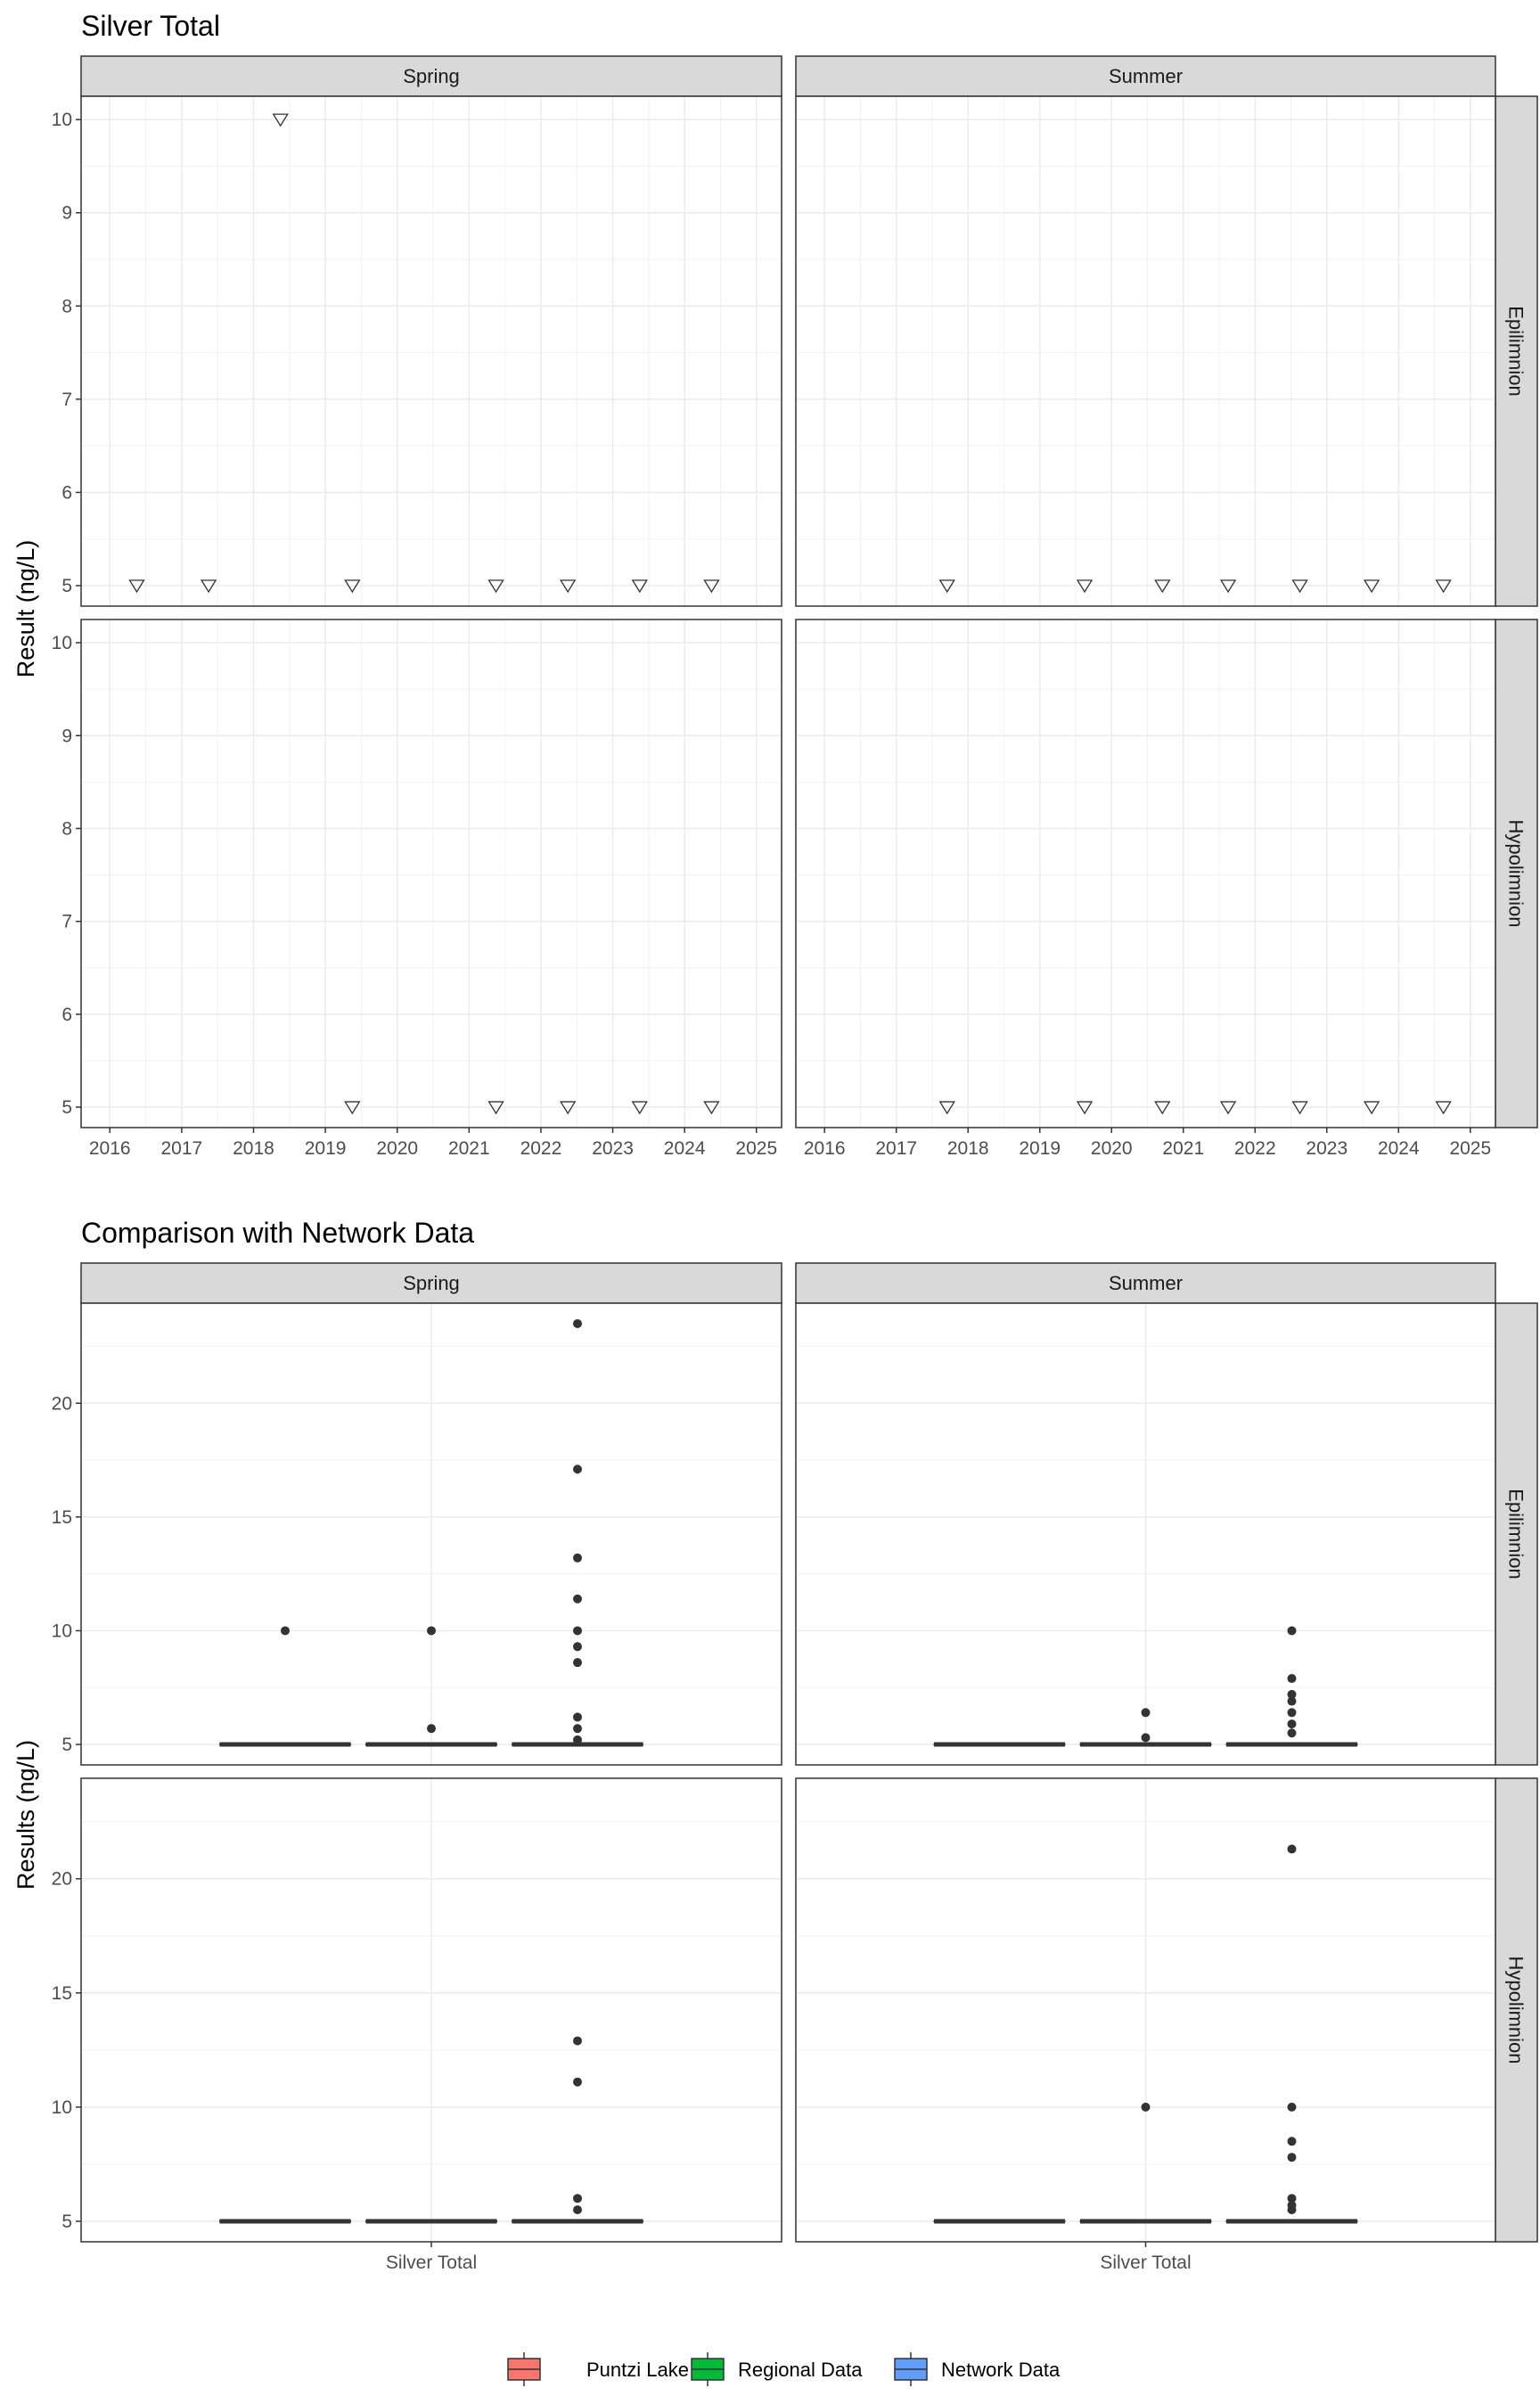  Describe the element at coordinates (62, 1993) in the screenshot. I see `y-tick-label: 15` at that location.